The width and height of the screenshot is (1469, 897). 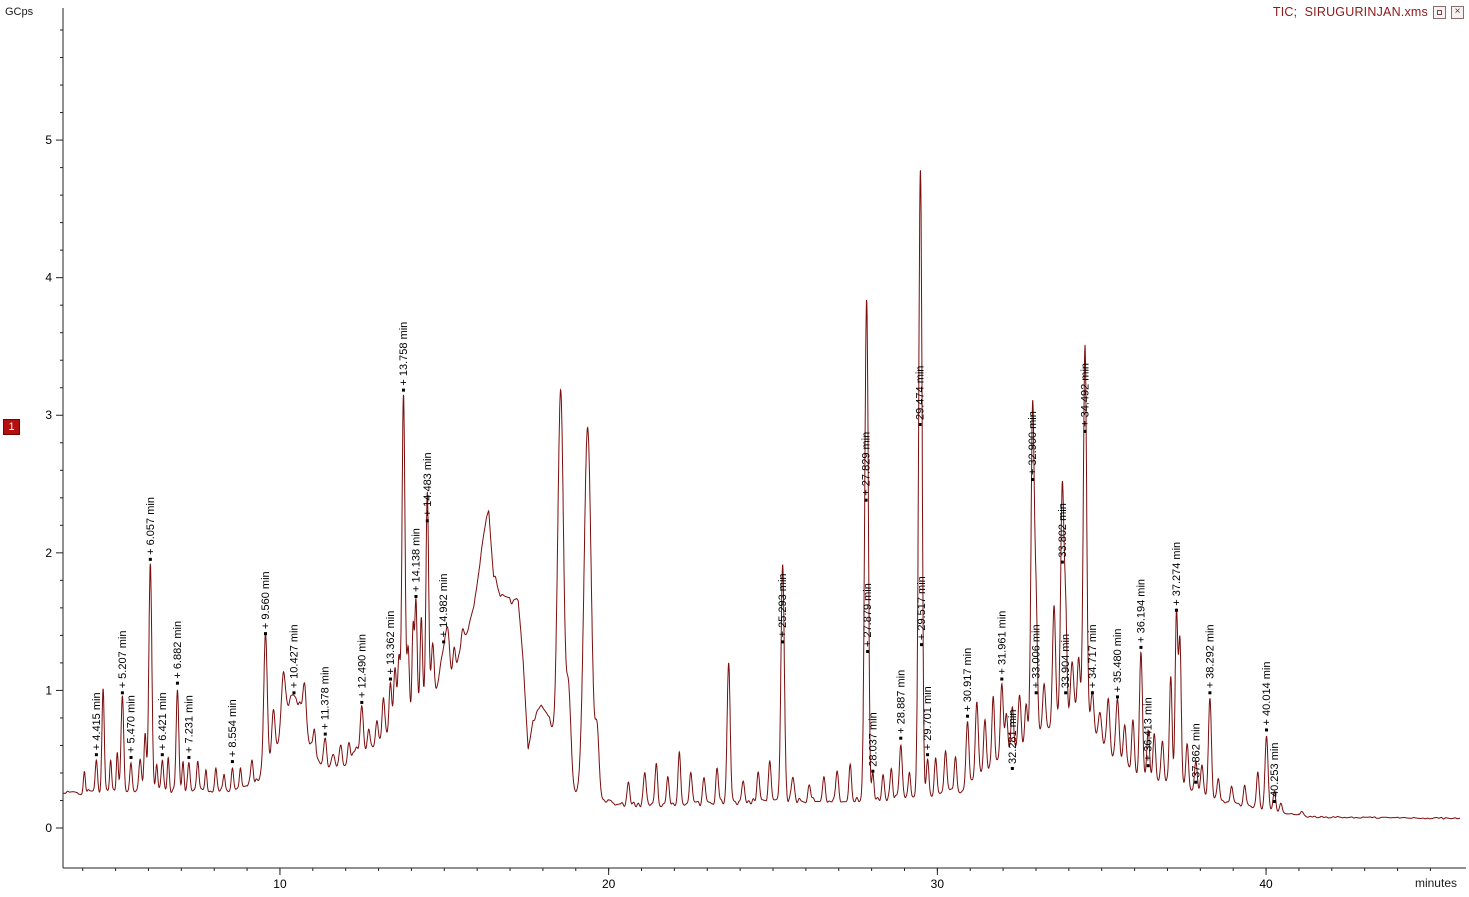 I want to click on x-axis-unit-label: minutes, so click(x=1435, y=883).